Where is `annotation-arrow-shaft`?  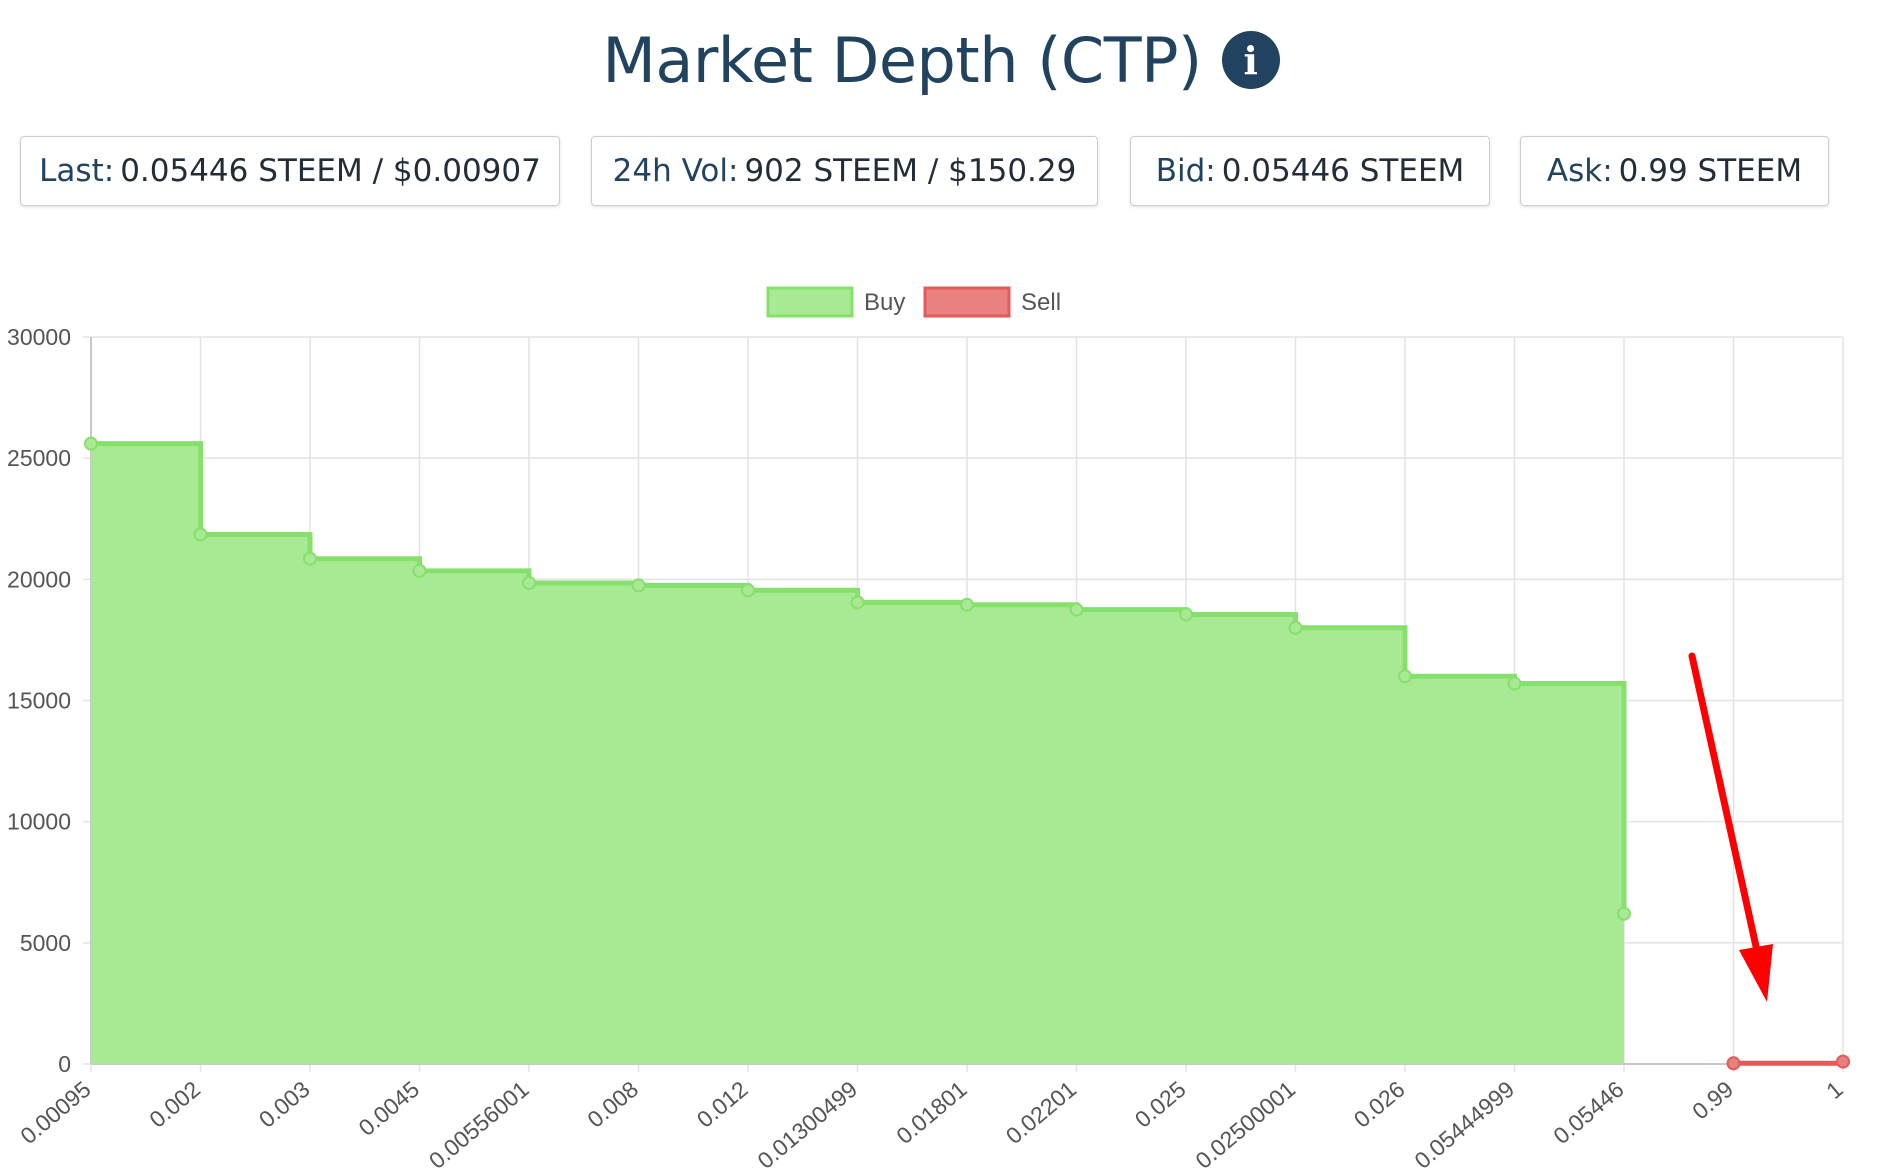
annotation-arrow-shaft is located at coordinates (1725, 808).